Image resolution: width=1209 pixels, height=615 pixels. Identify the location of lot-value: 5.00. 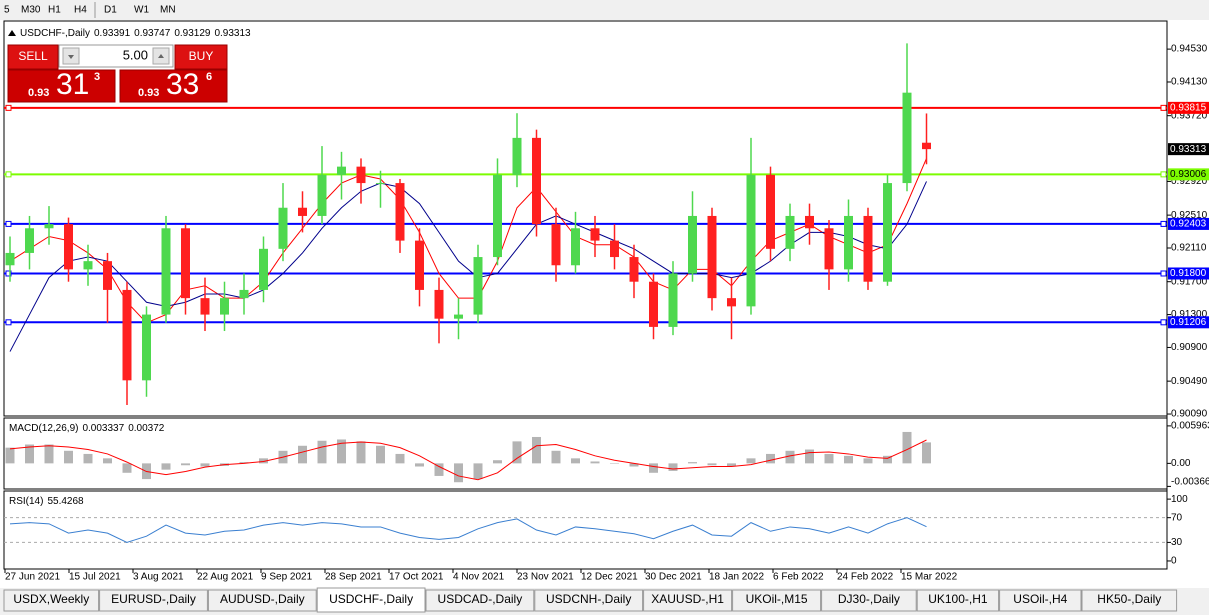
(135, 54).